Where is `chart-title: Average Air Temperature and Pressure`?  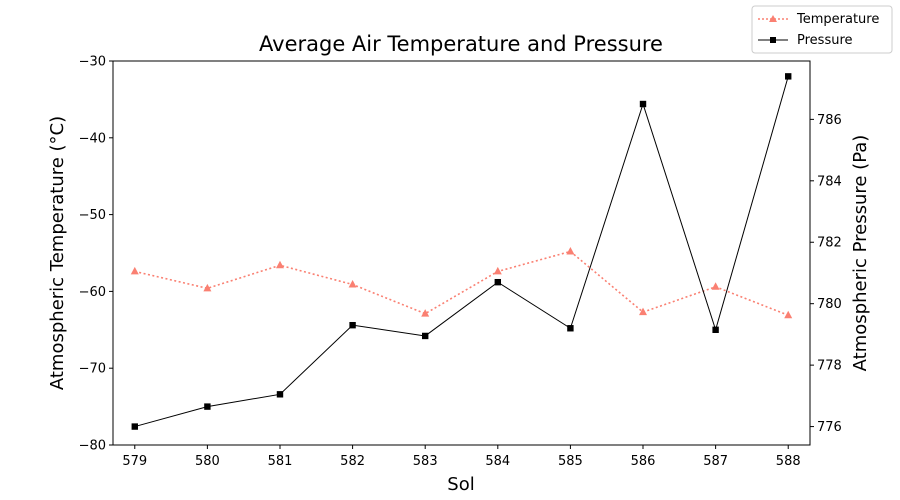
chart-title: Average Air Temperature and Pressure is located at coordinates (461, 44).